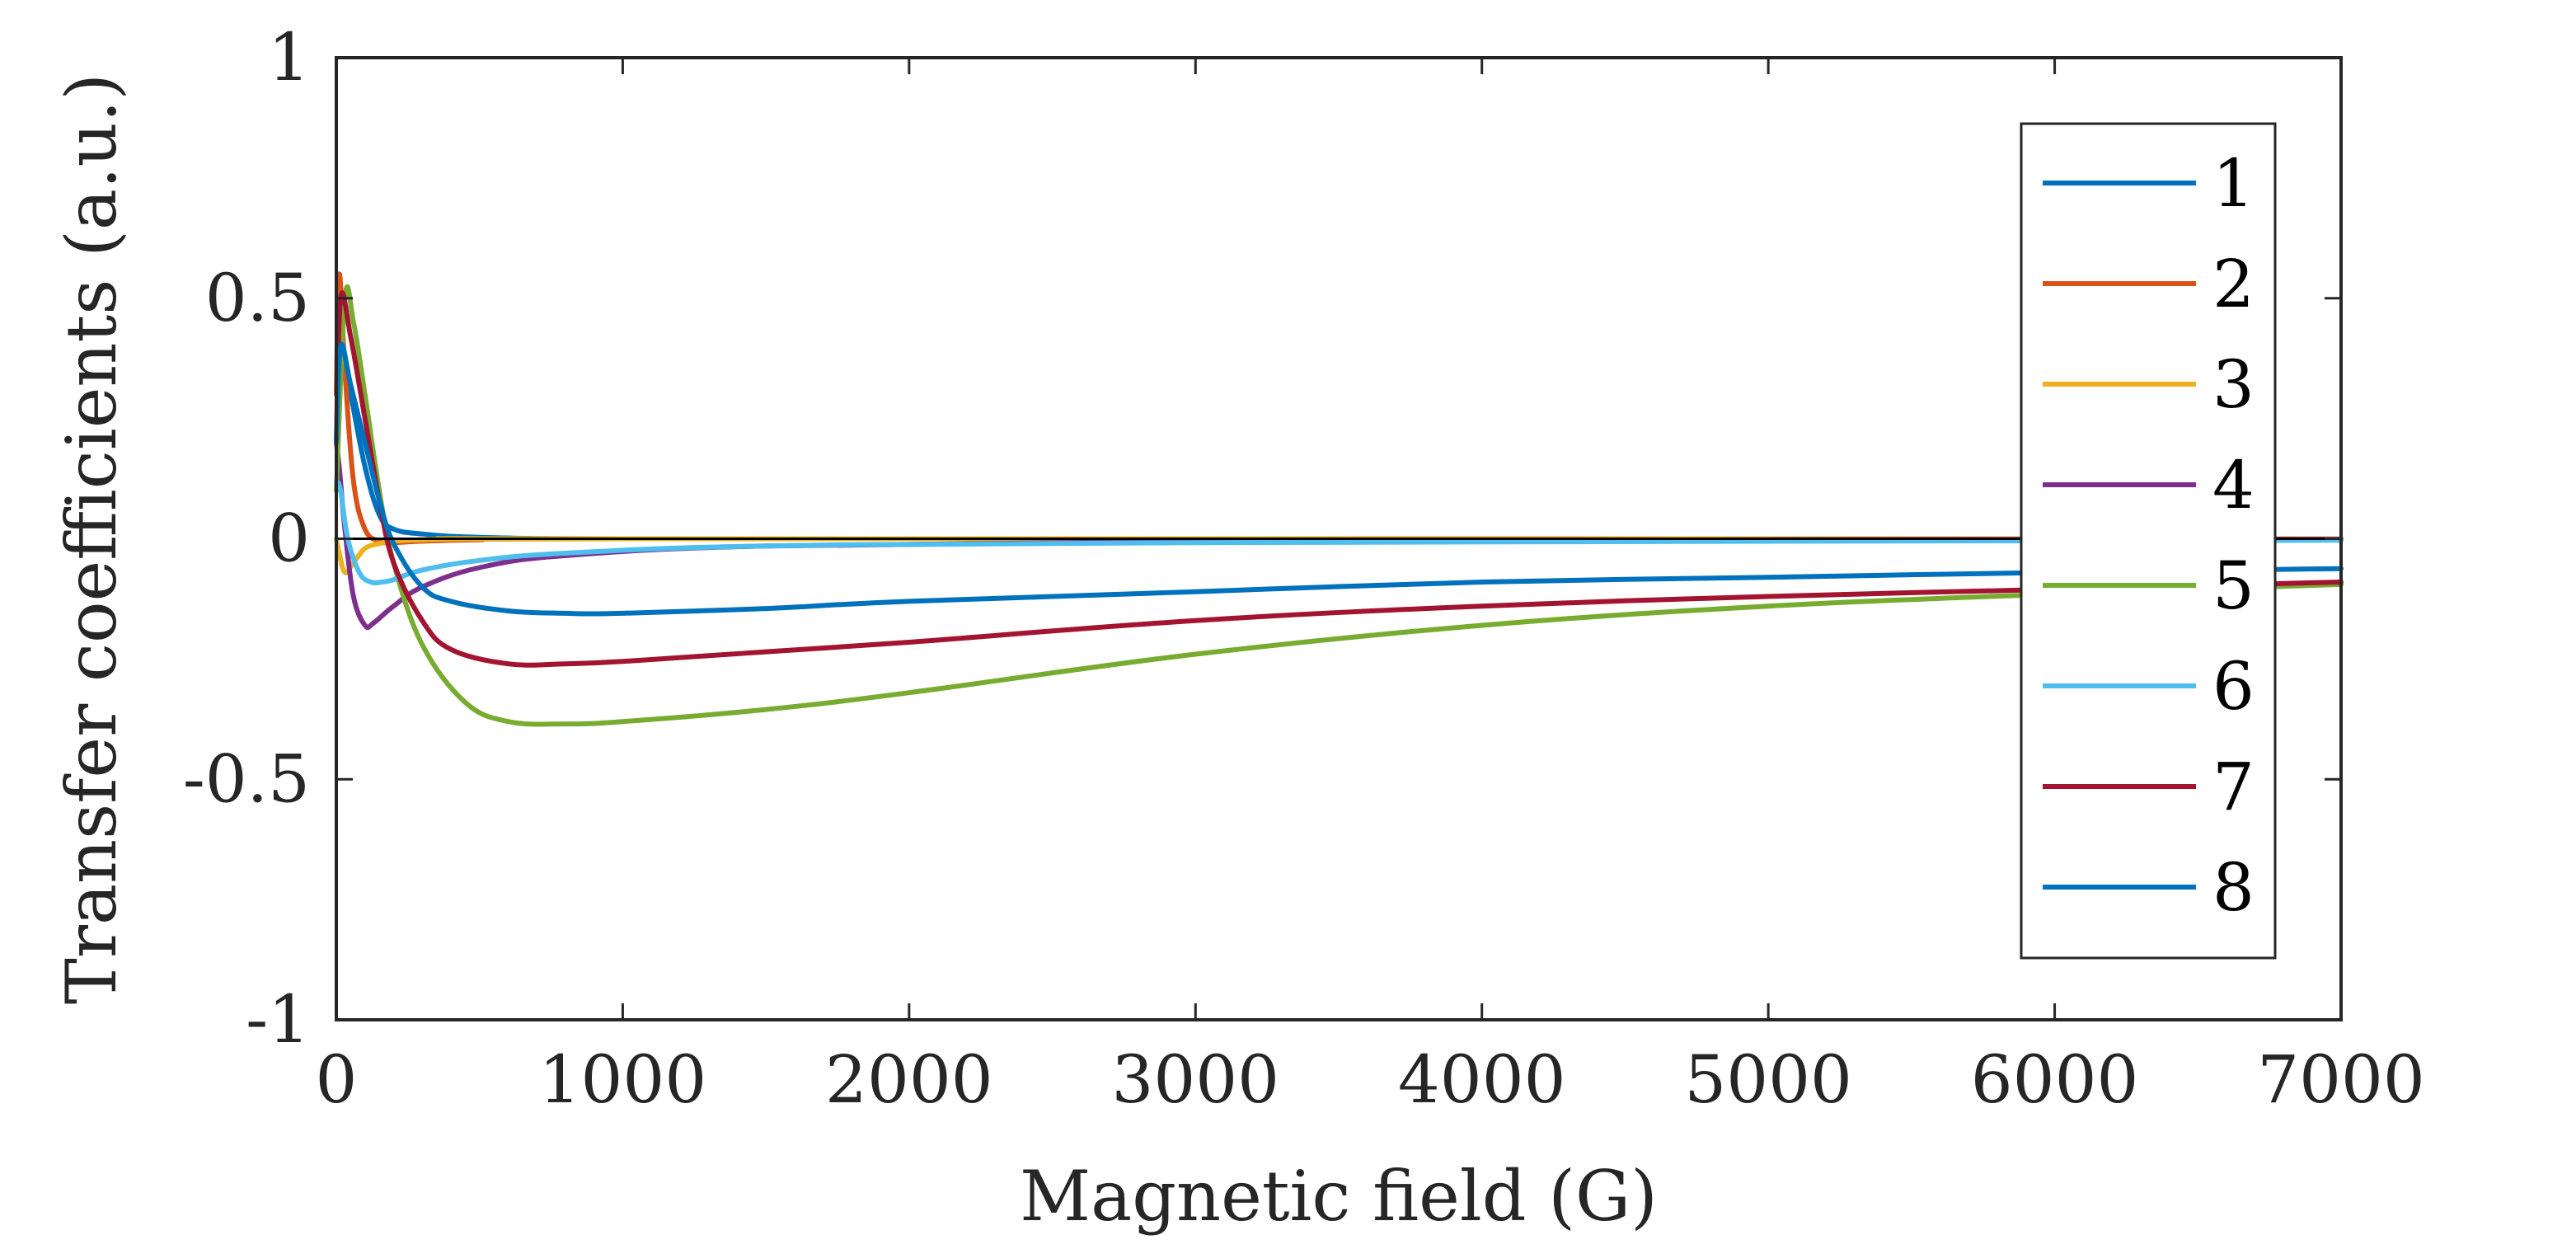  Describe the element at coordinates (289, 538) in the screenshot. I see `y-tick-label: 0` at that location.